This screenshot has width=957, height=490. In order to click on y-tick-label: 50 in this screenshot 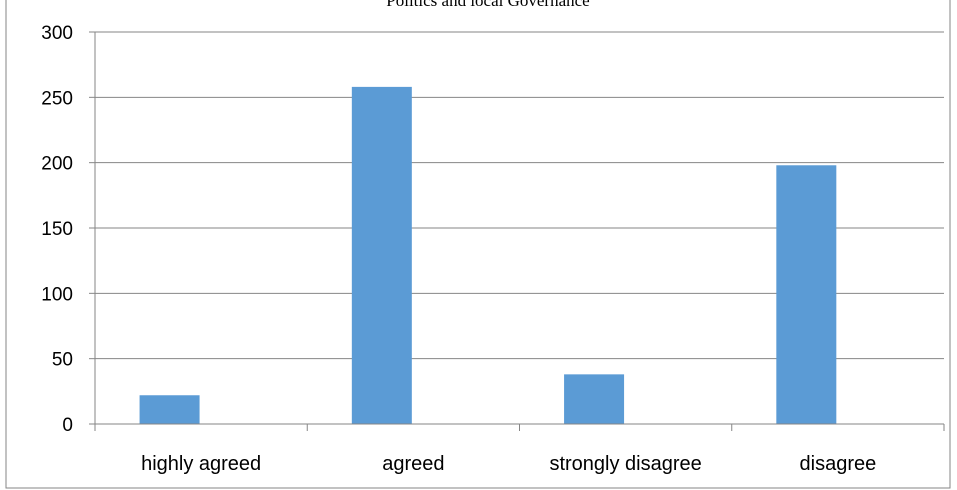, I will do `click(62, 360)`.